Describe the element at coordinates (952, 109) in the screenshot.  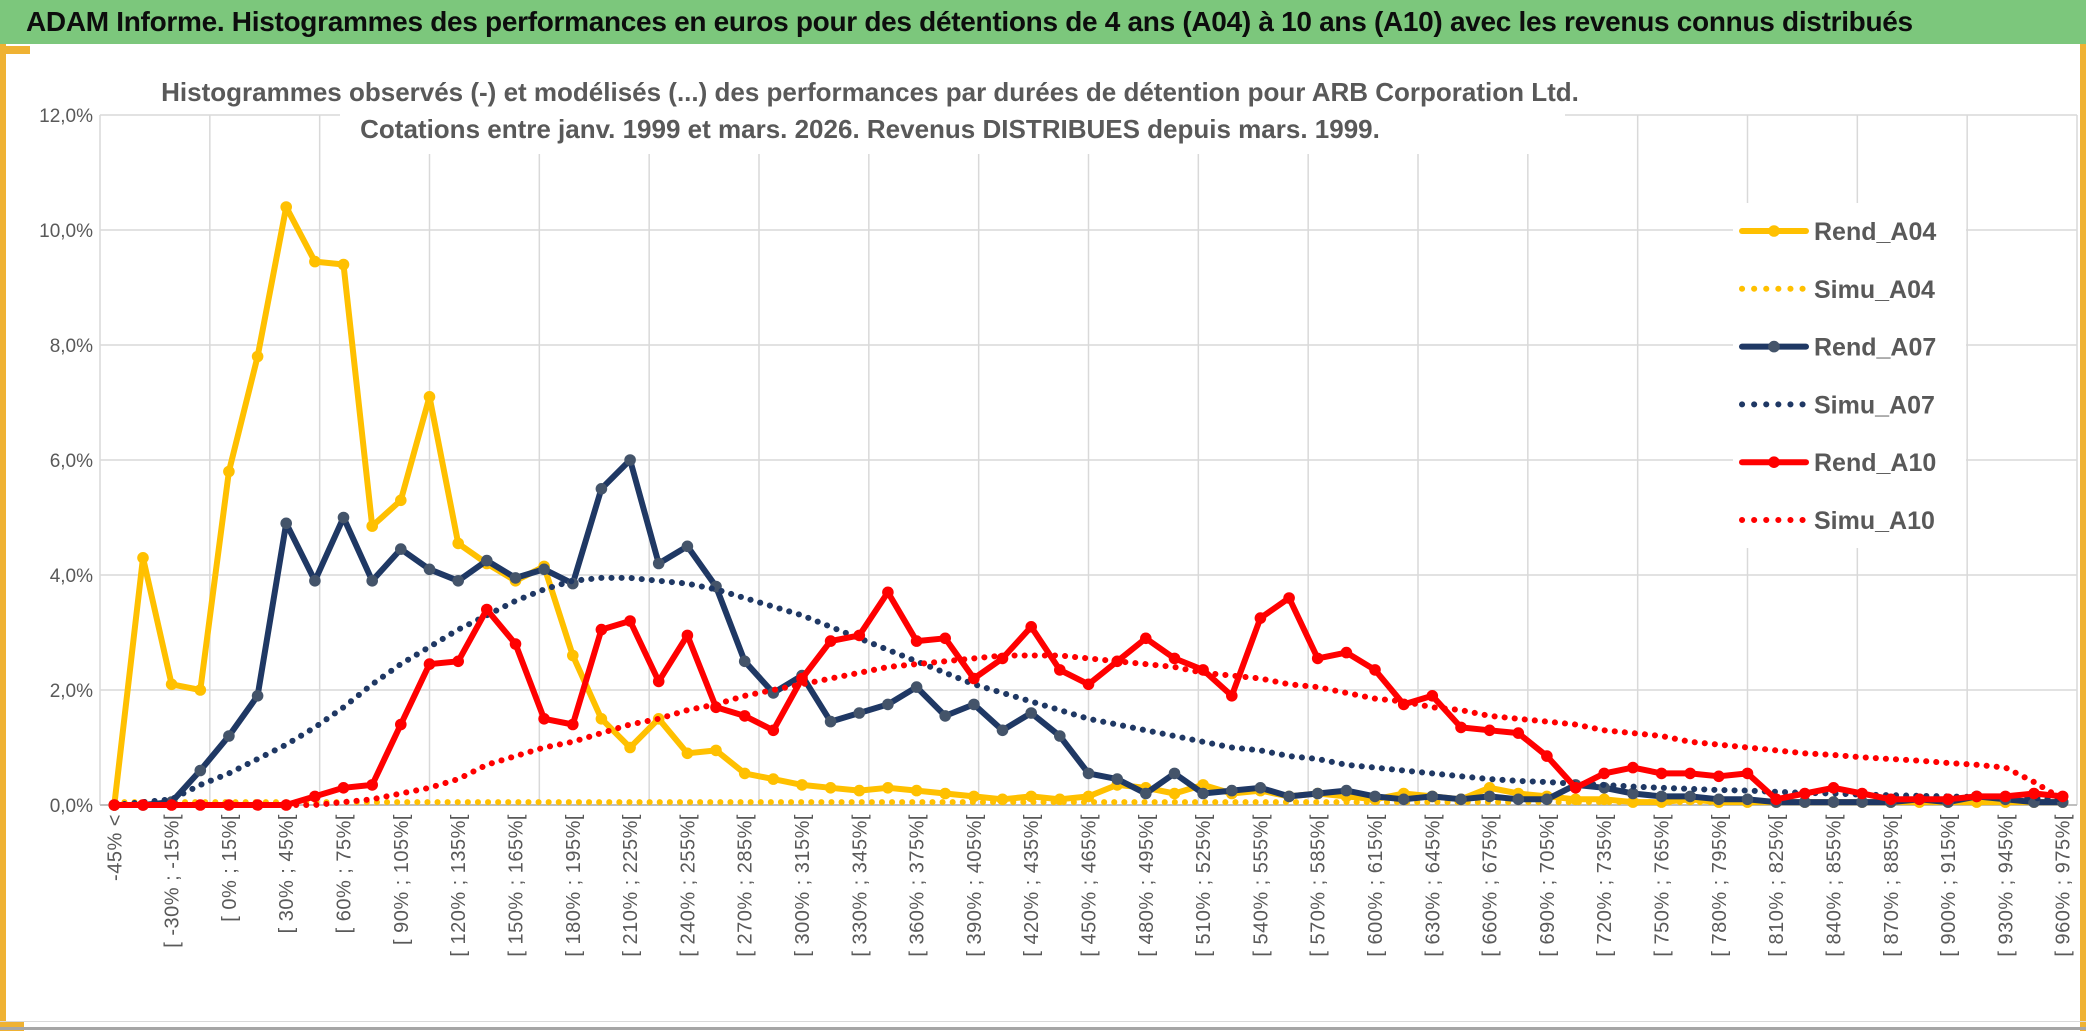
I see `chart-title-backdrop` at that location.